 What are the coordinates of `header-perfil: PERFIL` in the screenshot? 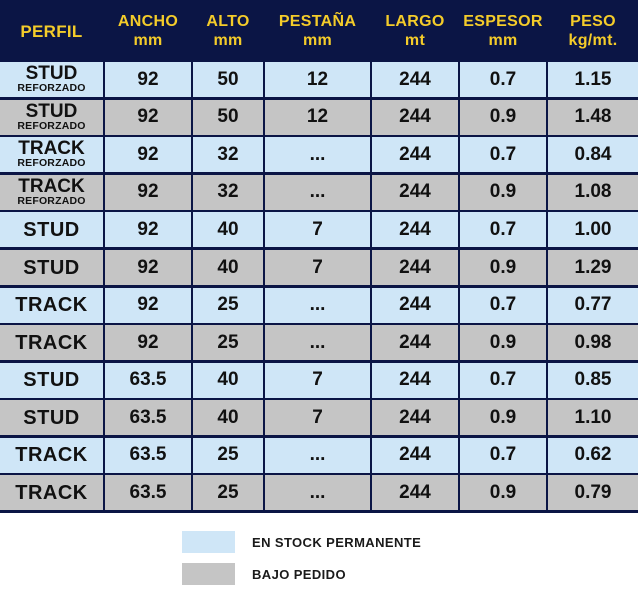 It's located at (51, 31).